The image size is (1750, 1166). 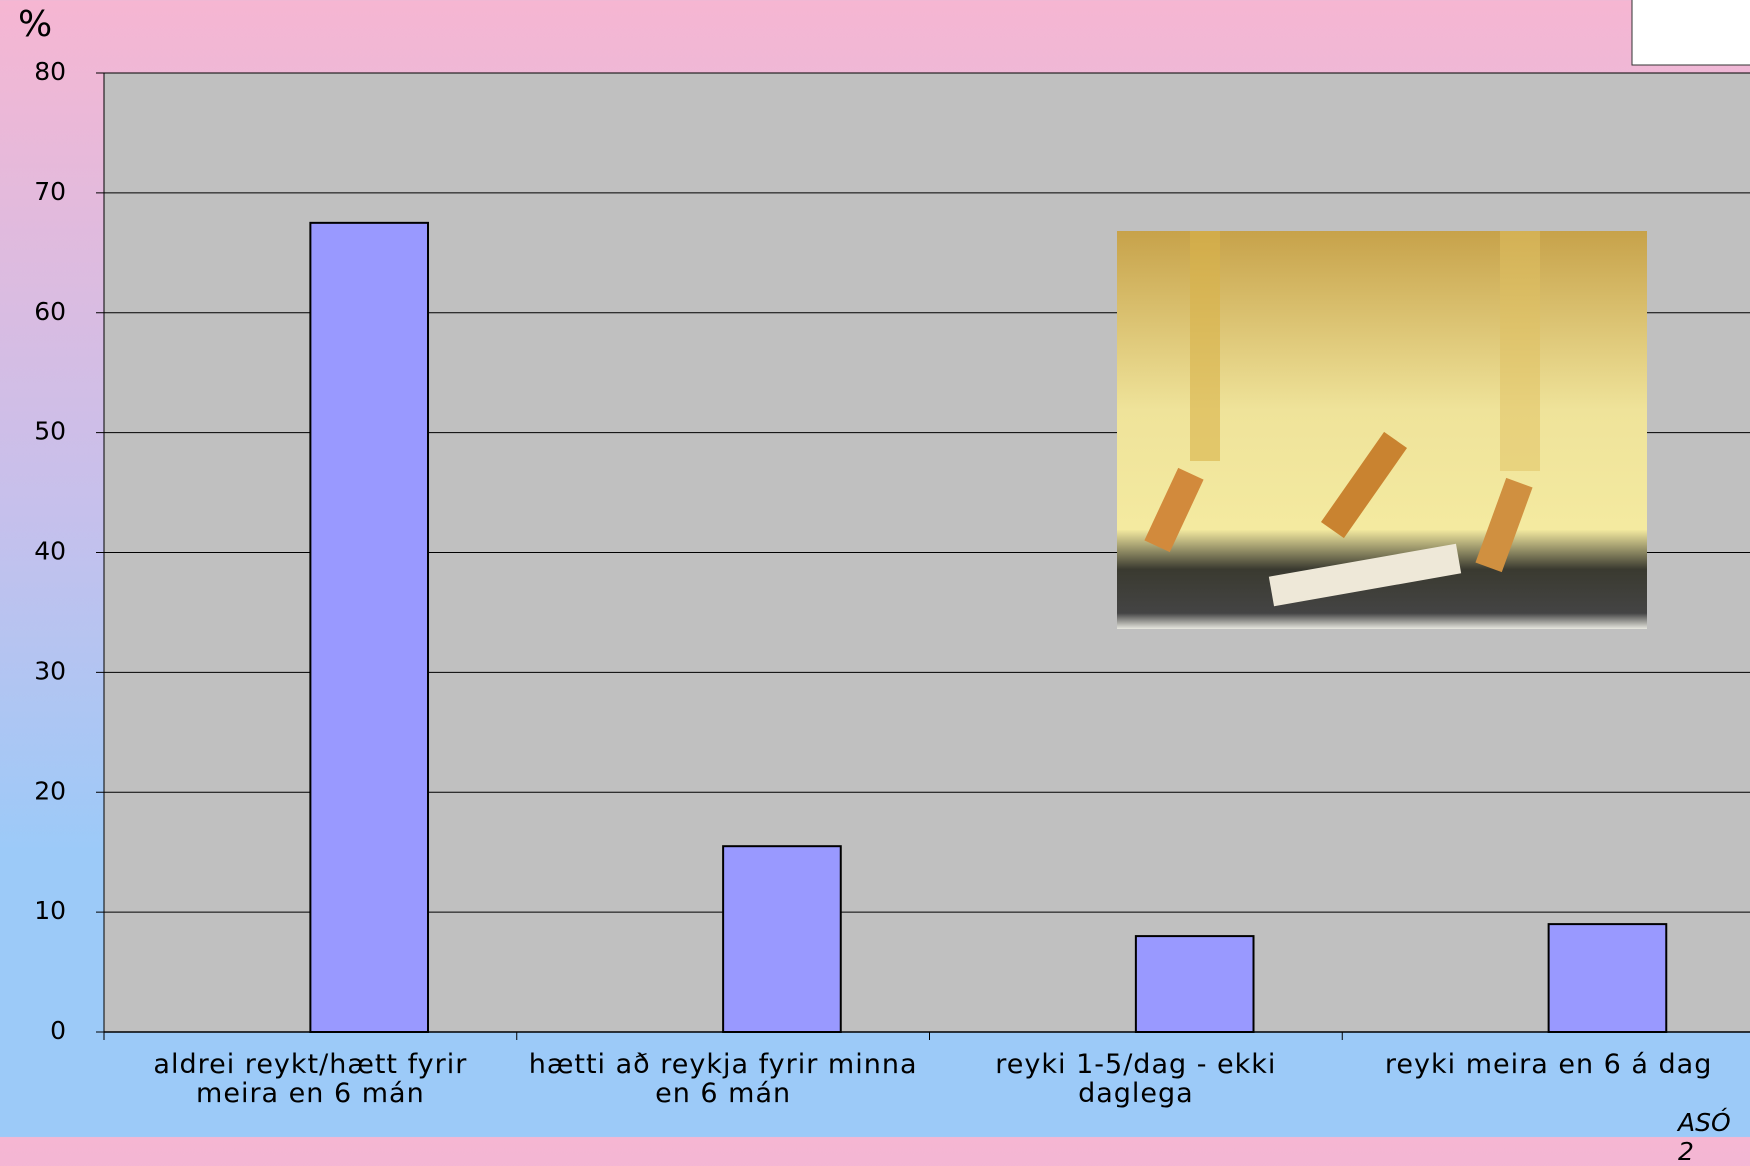 I want to click on y-tick-label: 70, so click(x=50, y=191).